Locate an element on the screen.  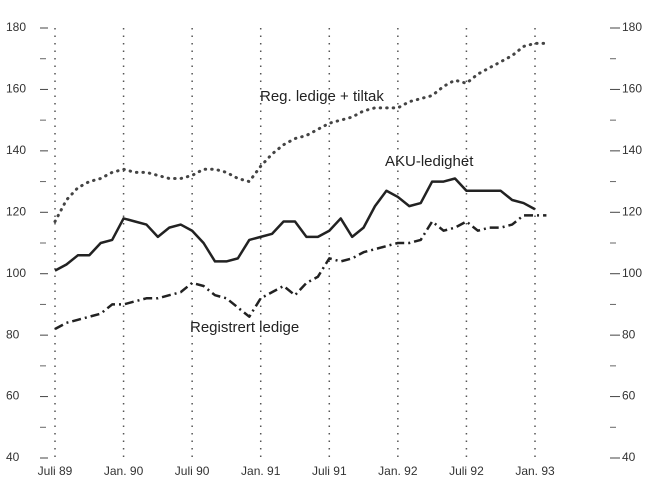
y2-tick-label: 60 is located at coordinates (629, 396).